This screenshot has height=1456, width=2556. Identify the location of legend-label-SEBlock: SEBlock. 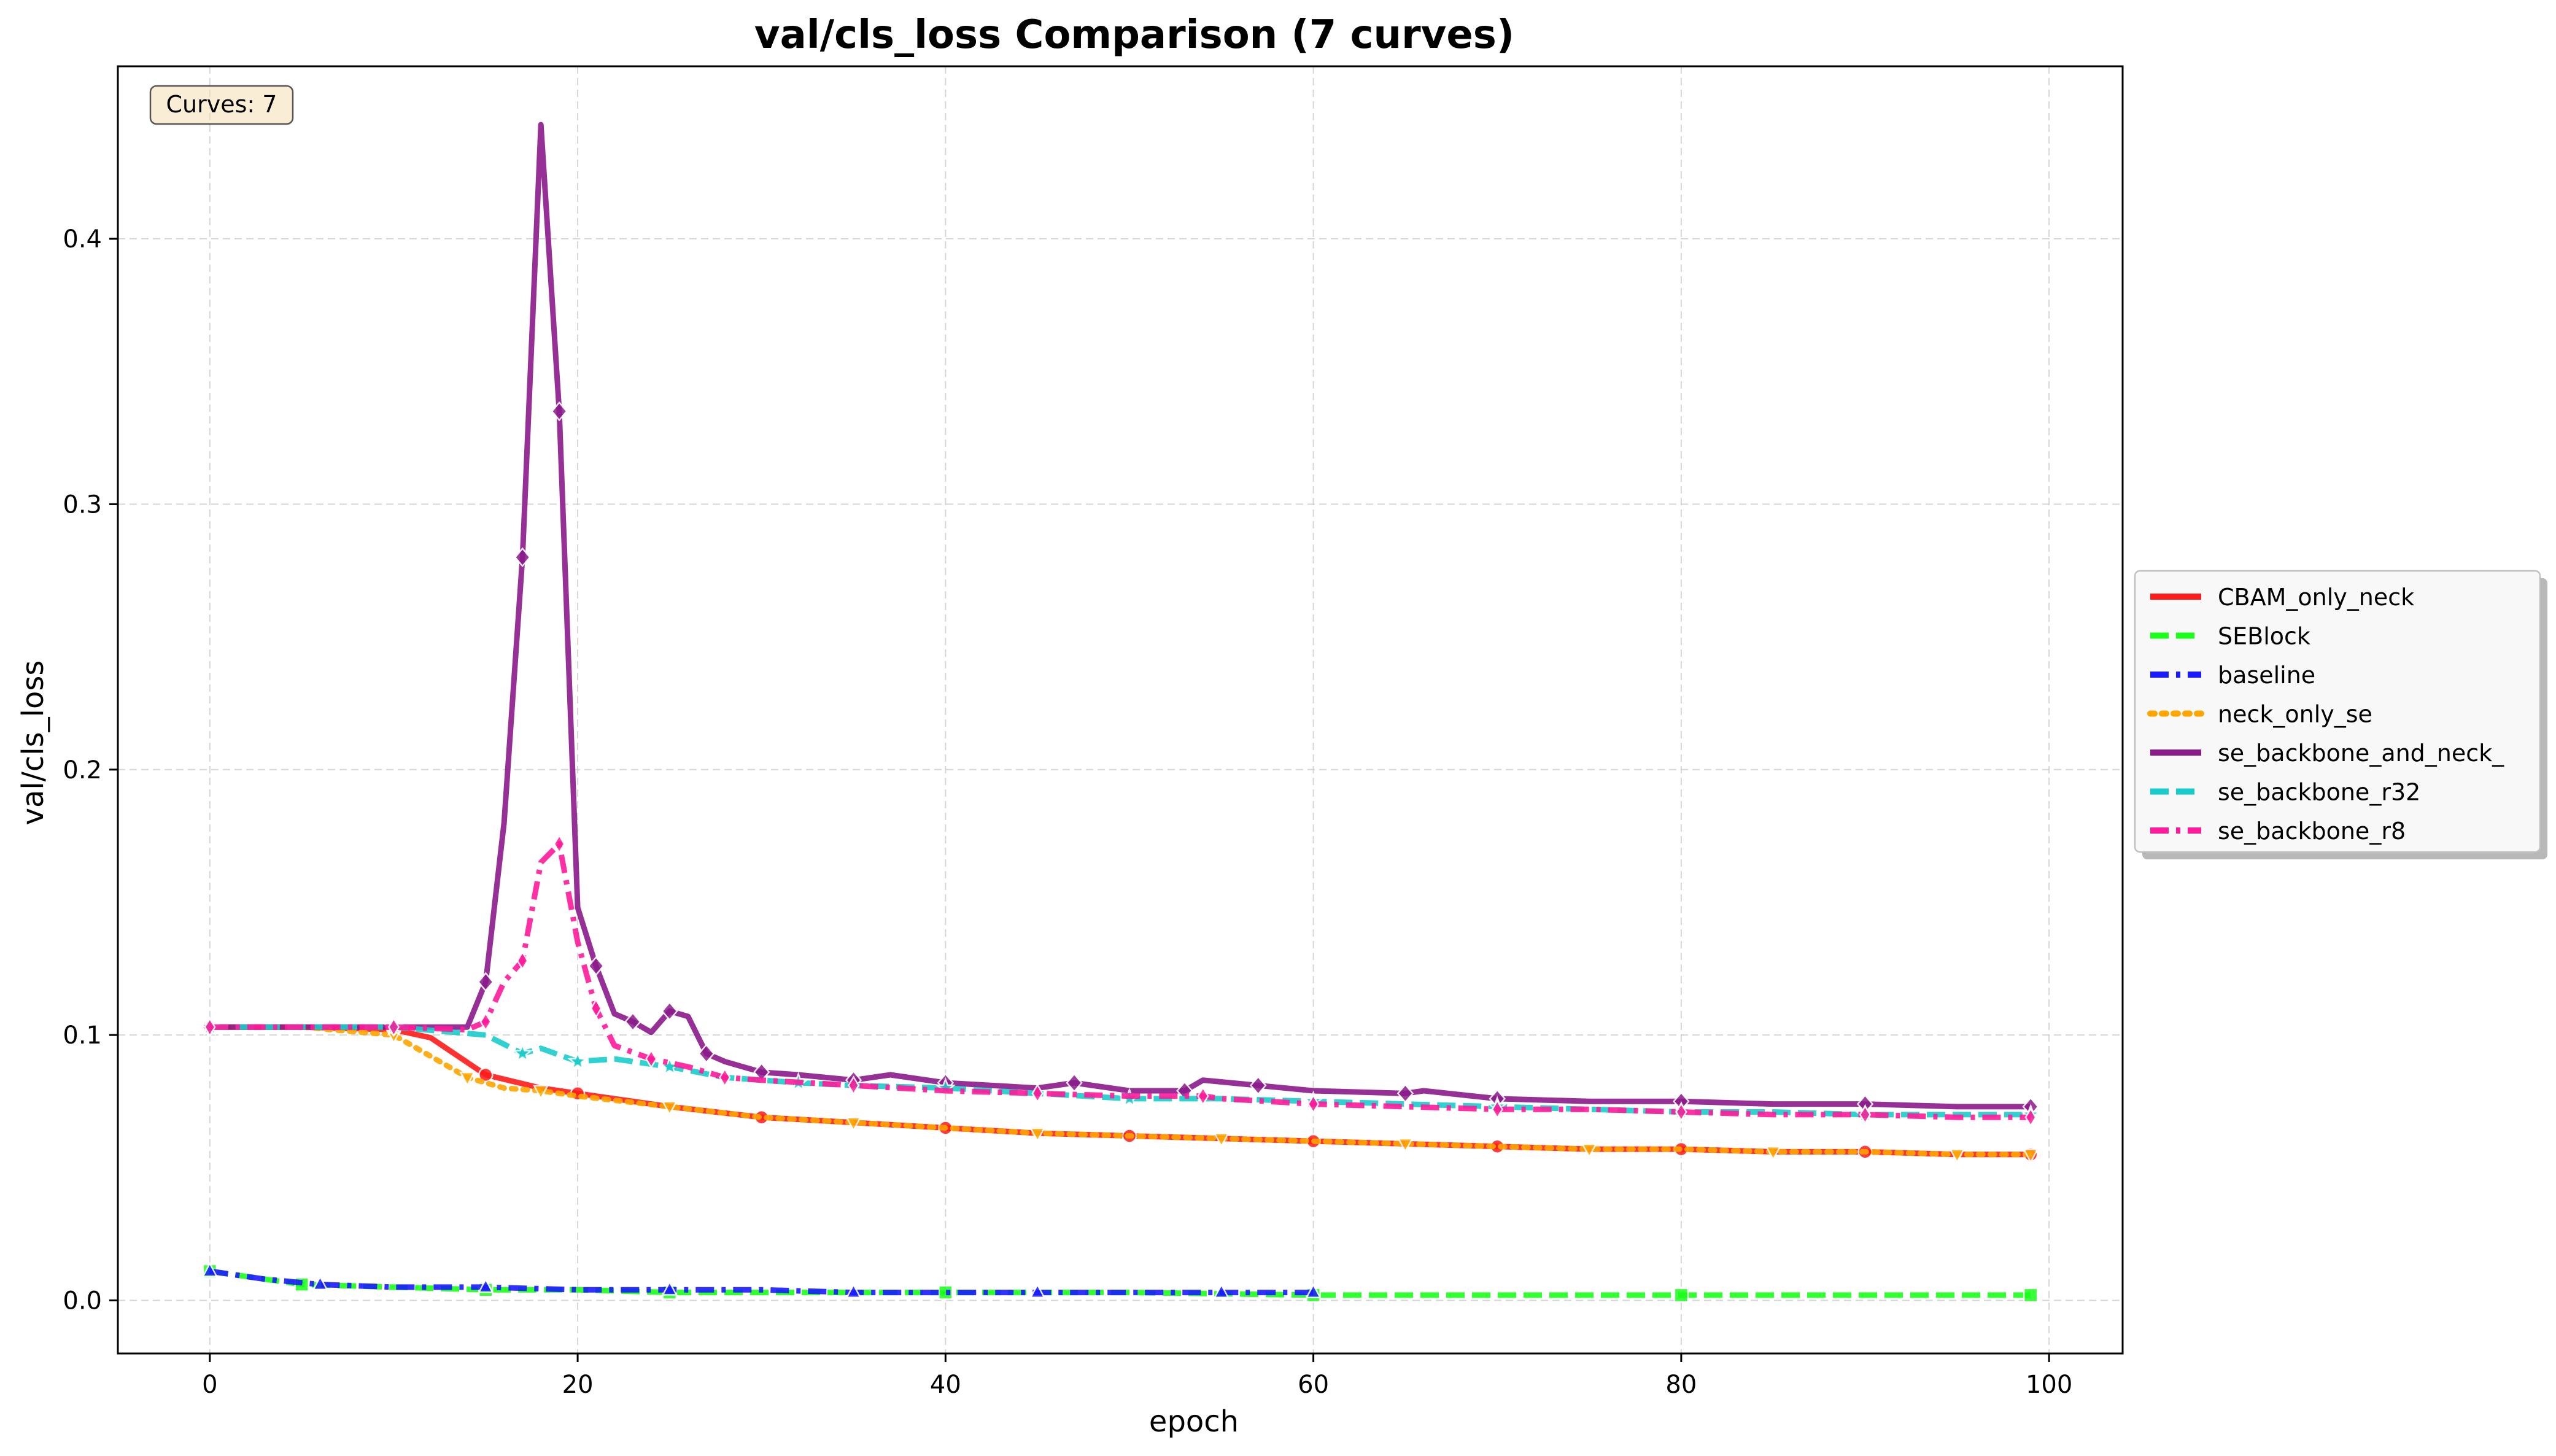
(2264, 636).